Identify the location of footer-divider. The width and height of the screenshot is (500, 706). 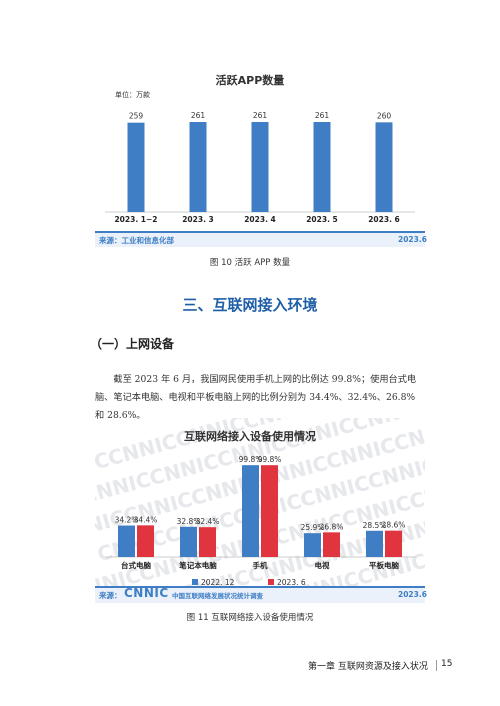
(436, 665).